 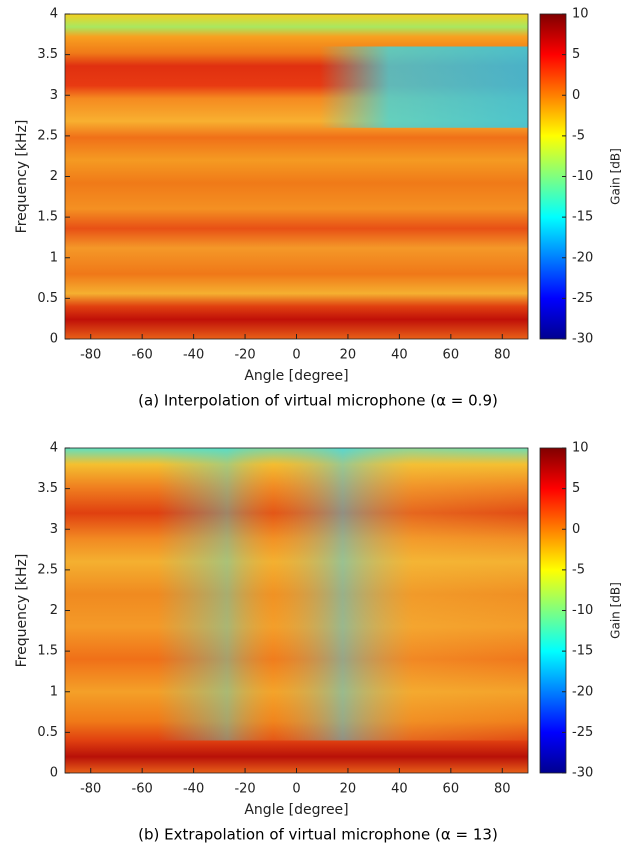 What do you see at coordinates (296, 87) in the screenshot?
I see `heatmap-overlay` at bounding box center [296, 87].